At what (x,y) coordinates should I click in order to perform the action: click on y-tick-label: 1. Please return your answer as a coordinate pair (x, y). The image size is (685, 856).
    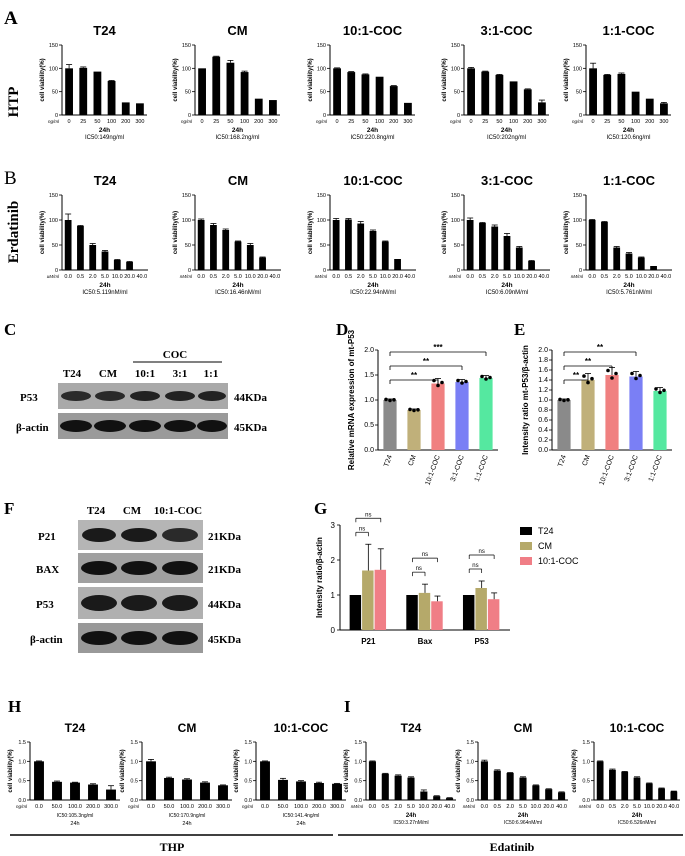
    Looking at the image, I should click on (333, 595).